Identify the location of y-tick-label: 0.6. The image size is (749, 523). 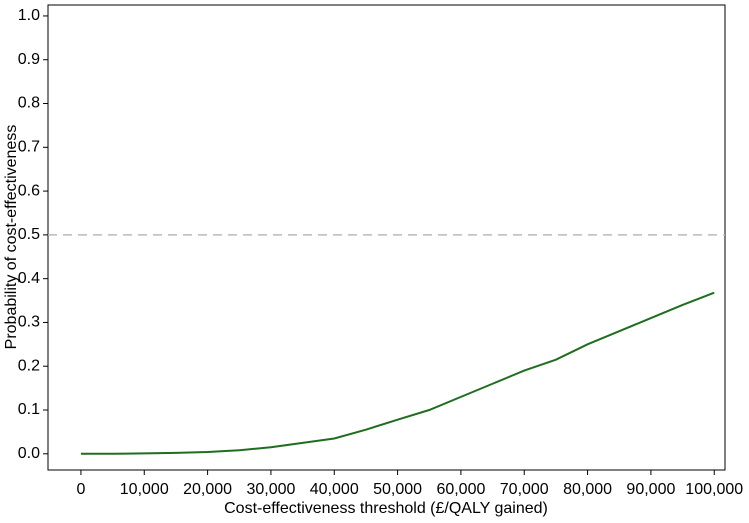
(29, 190).